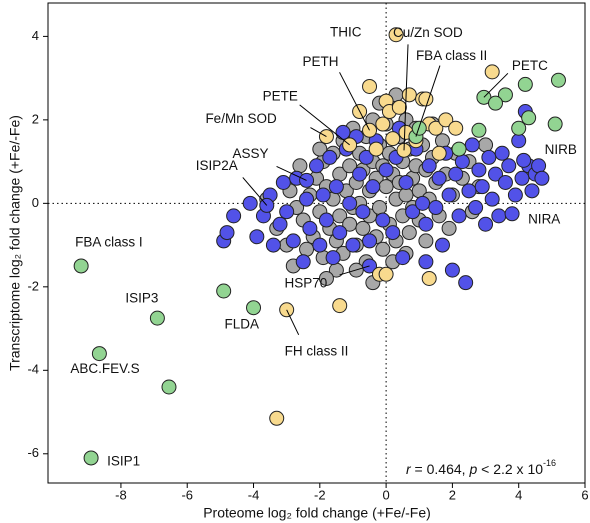 The width and height of the screenshot is (590, 523). I want to click on point-label: FBA class II, so click(451, 55).